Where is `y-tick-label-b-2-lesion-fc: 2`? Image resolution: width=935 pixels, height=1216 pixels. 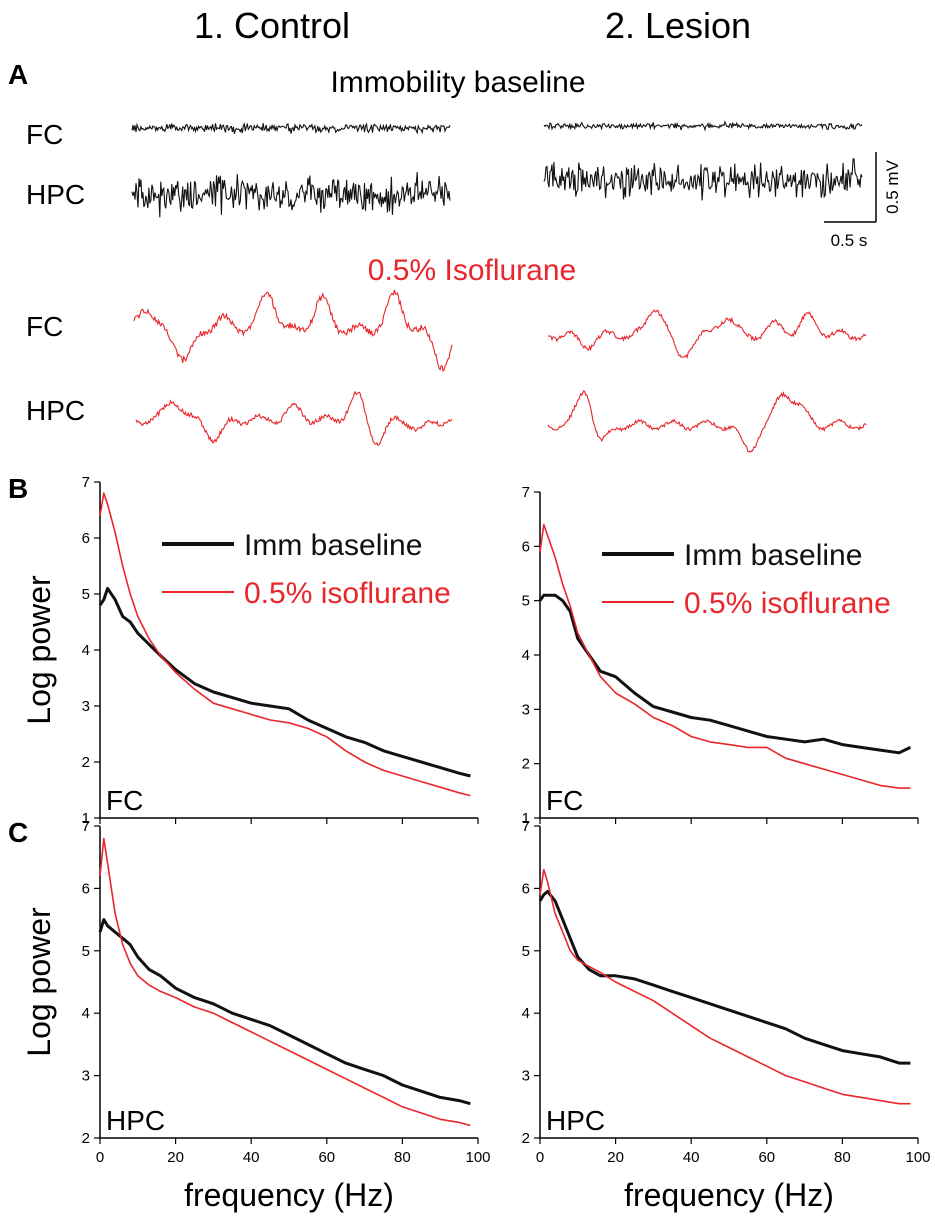
y-tick-label-b-2-lesion-fc: 2 is located at coordinates (526, 764).